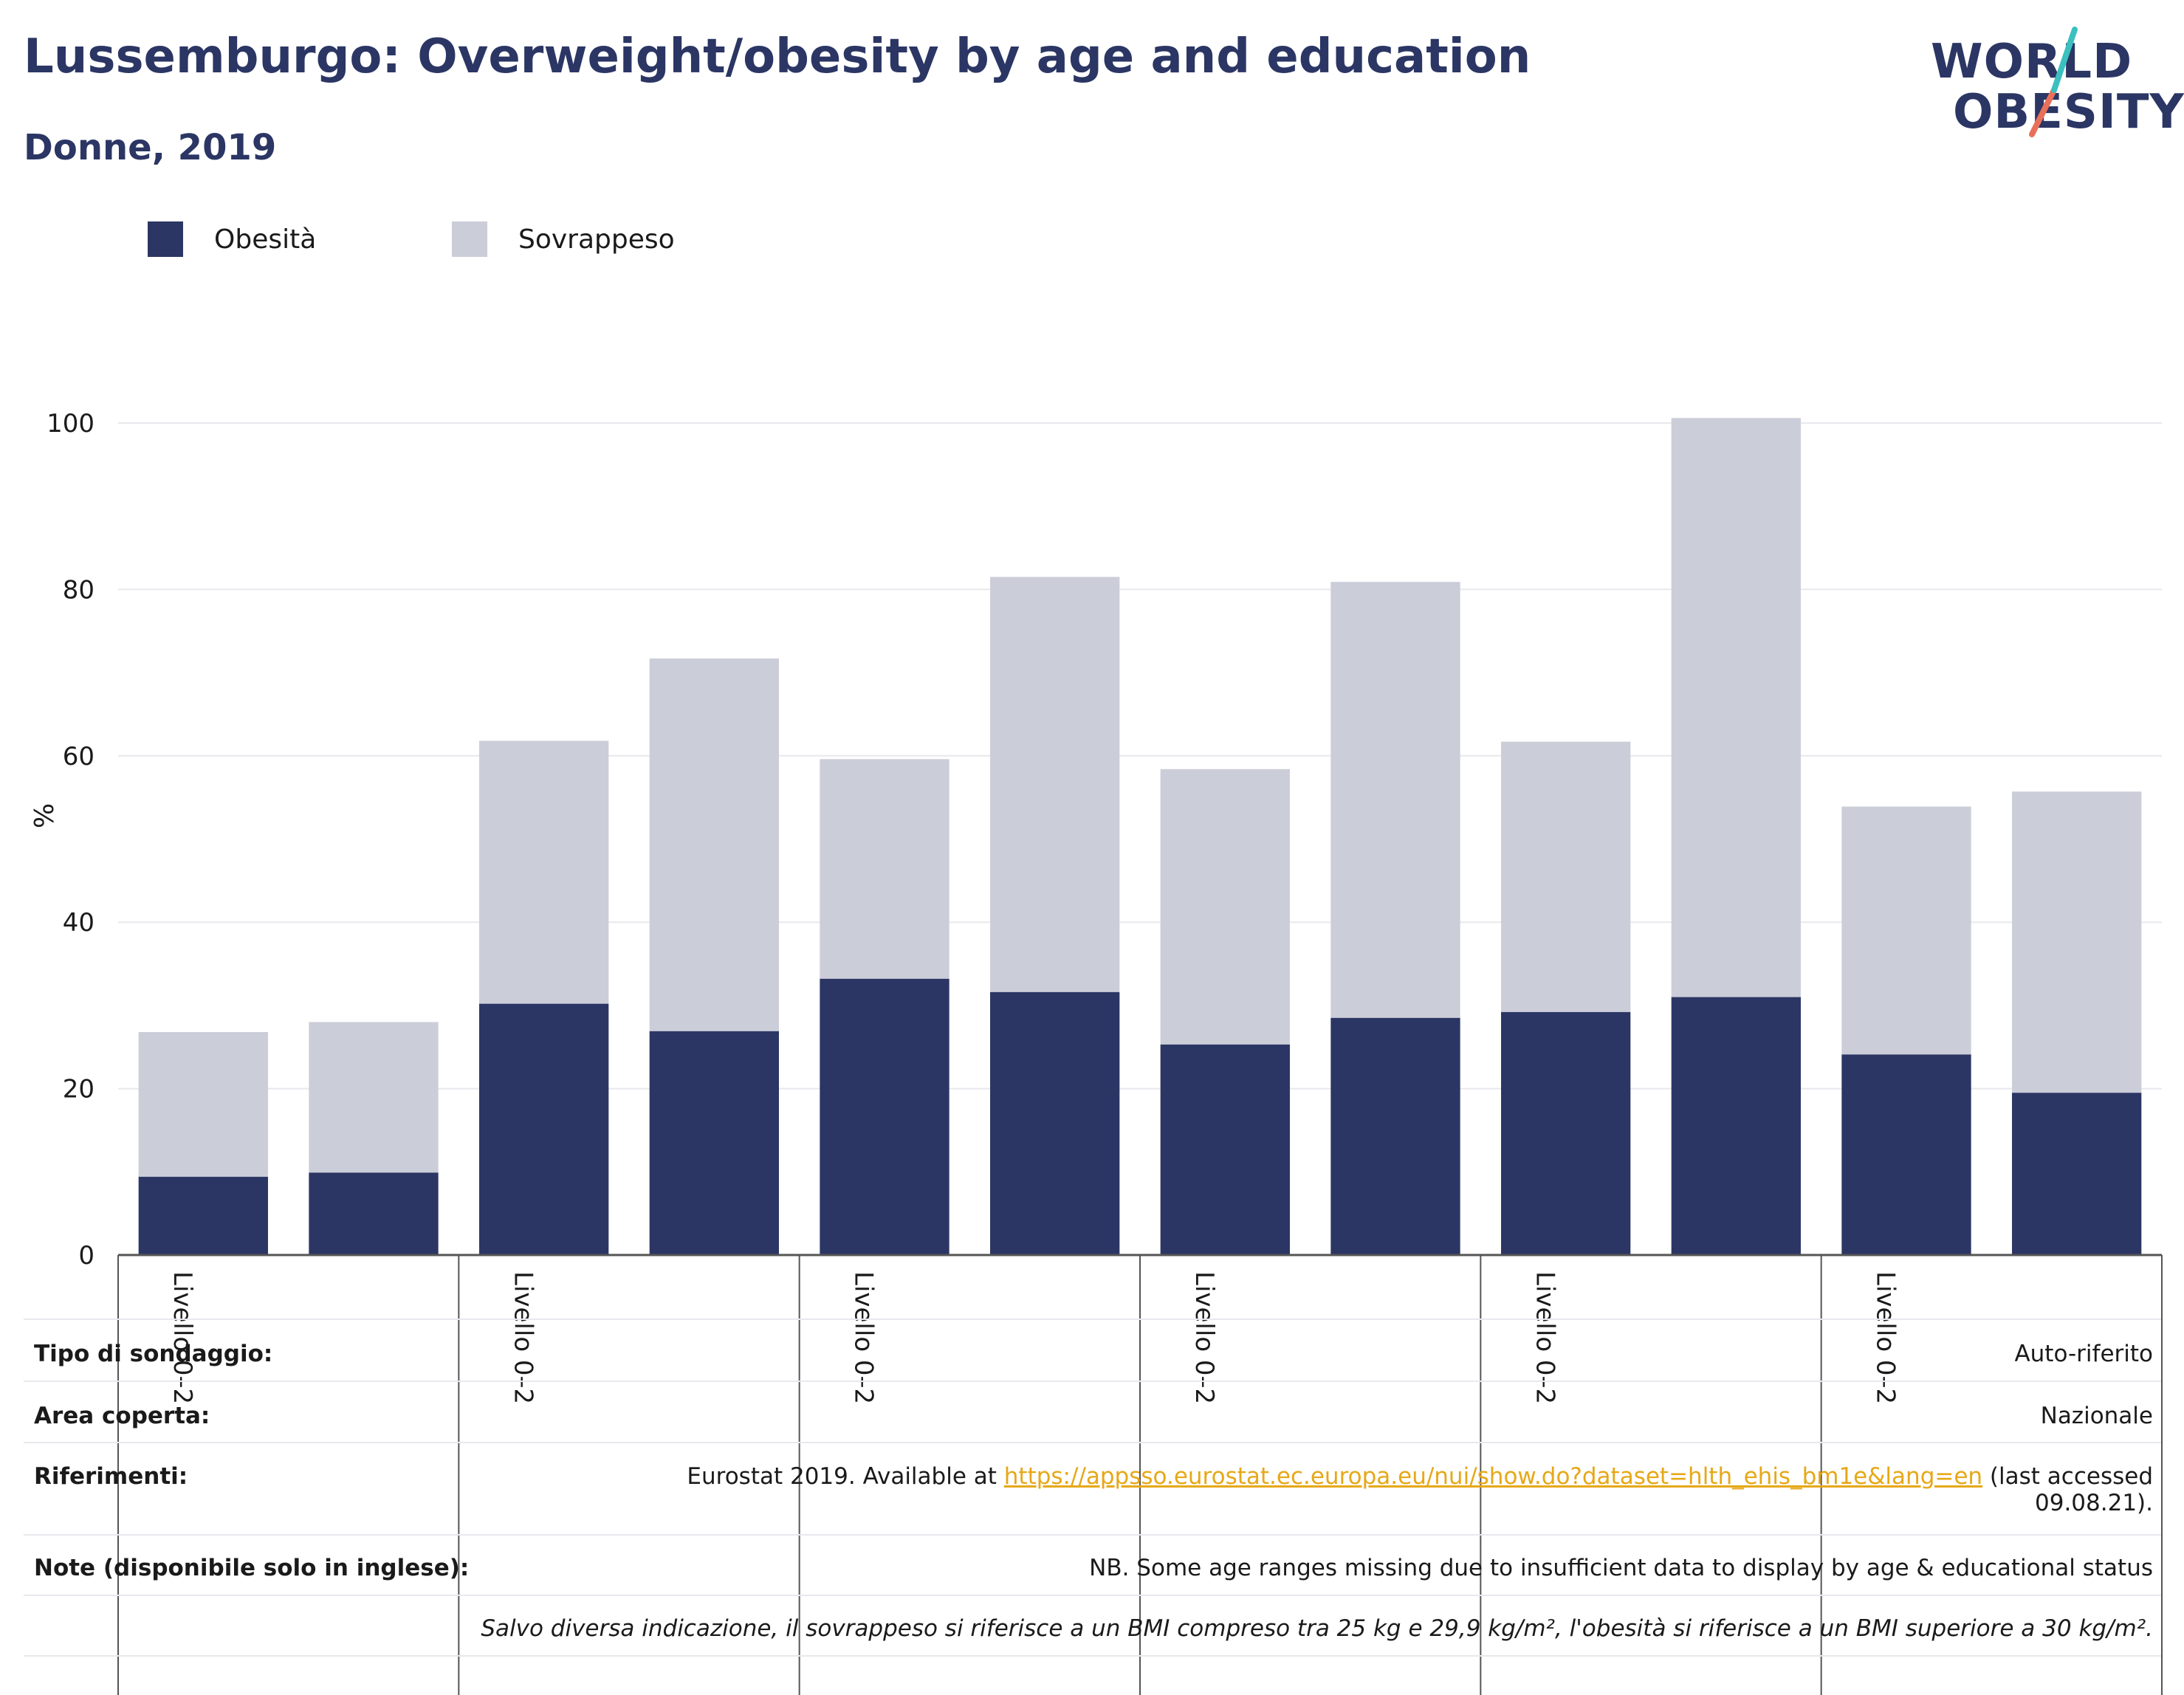 The width and height of the screenshot is (2184, 1695). Describe the element at coordinates (86, 1256) in the screenshot. I see `y-tick-label: 0` at that location.